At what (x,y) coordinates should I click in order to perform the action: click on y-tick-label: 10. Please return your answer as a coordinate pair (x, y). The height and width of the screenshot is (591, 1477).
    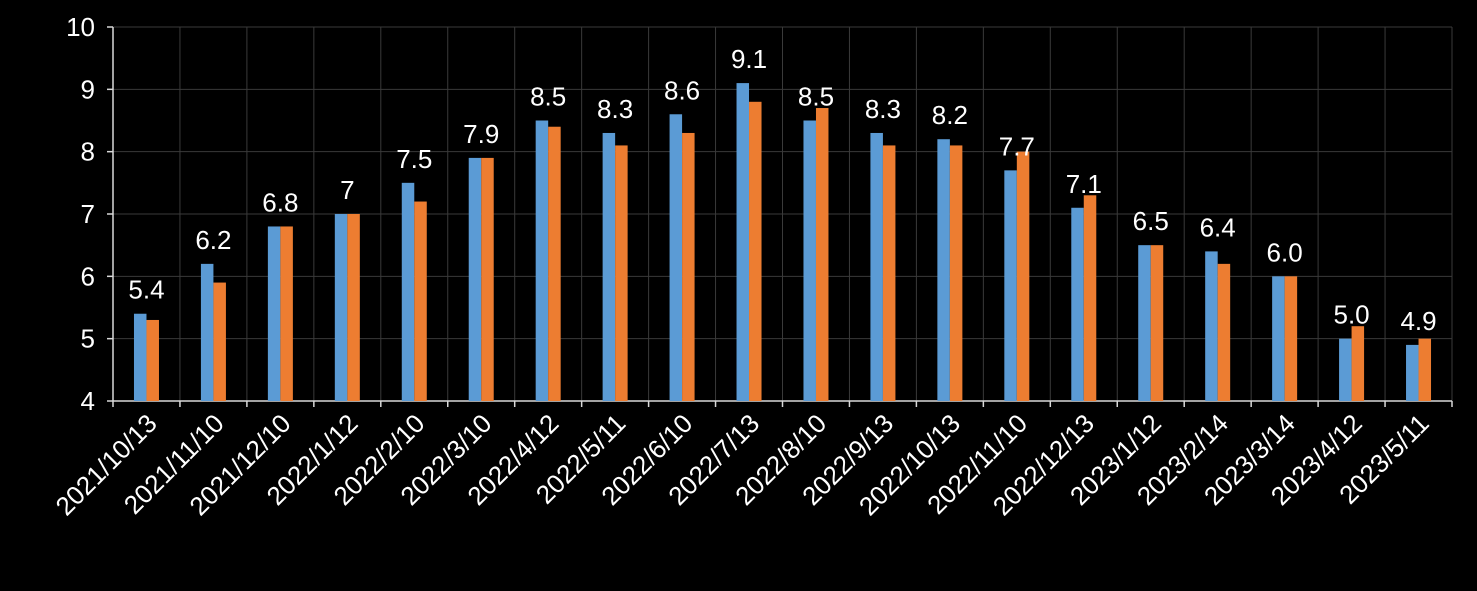
    Looking at the image, I should click on (80, 27).